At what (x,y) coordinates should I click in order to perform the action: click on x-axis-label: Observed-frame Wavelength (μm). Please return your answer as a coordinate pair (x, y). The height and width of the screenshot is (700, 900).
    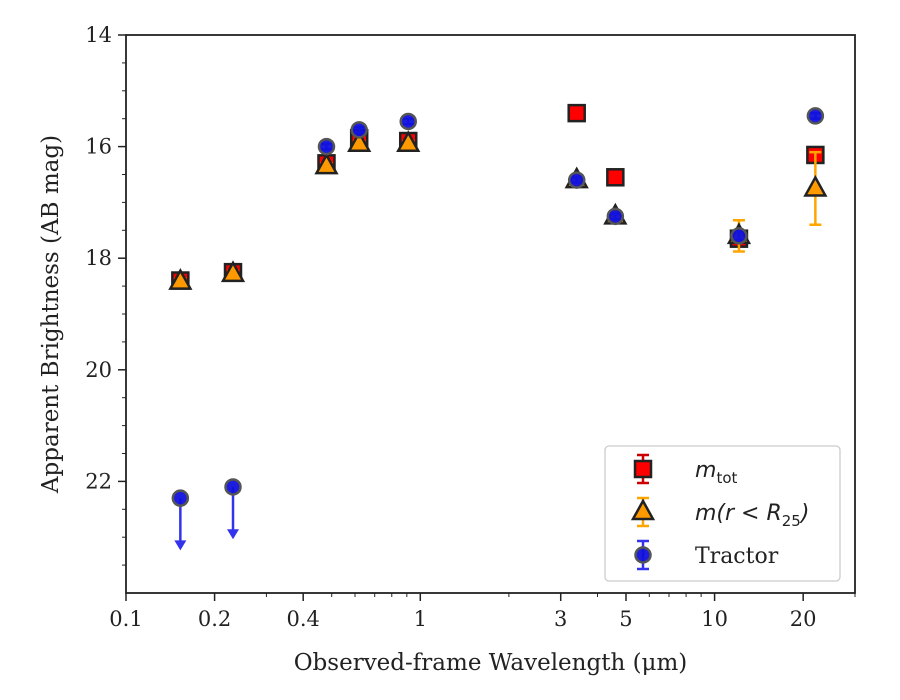
    Looking at the image, I should click on (491, 663).